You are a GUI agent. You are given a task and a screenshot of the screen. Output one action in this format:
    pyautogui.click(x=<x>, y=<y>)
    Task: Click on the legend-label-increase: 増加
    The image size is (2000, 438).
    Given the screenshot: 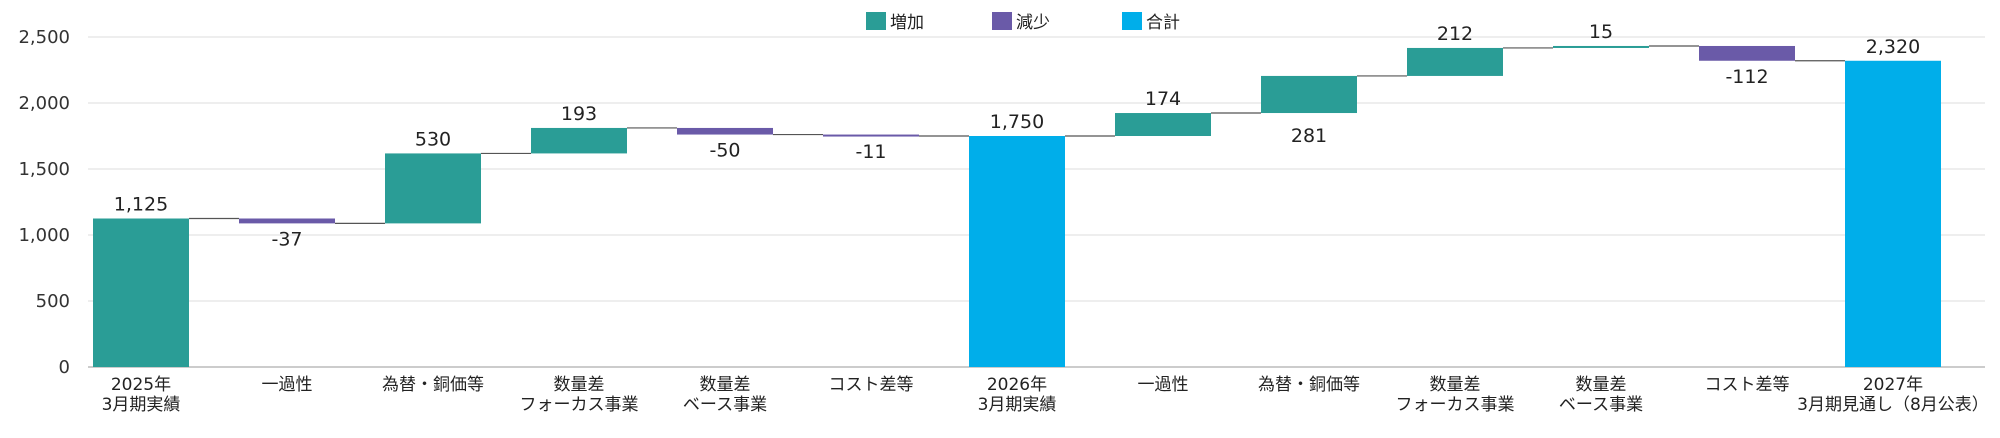 What is the action you would take?
    pyautogui.click(x=907, y=23)
    